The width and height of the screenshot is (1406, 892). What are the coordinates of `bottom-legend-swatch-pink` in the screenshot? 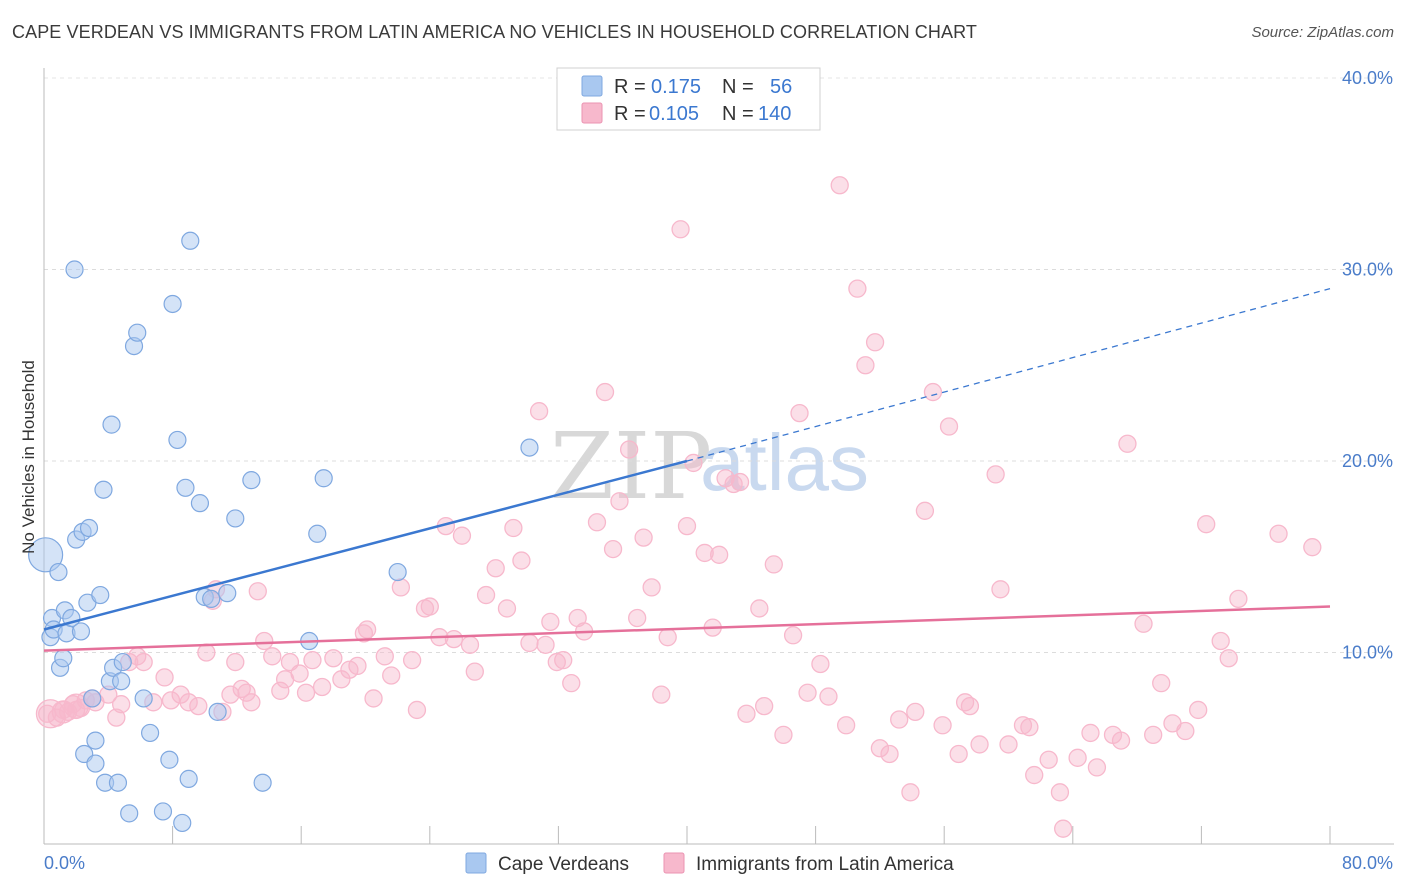 It's located at (674, 863).